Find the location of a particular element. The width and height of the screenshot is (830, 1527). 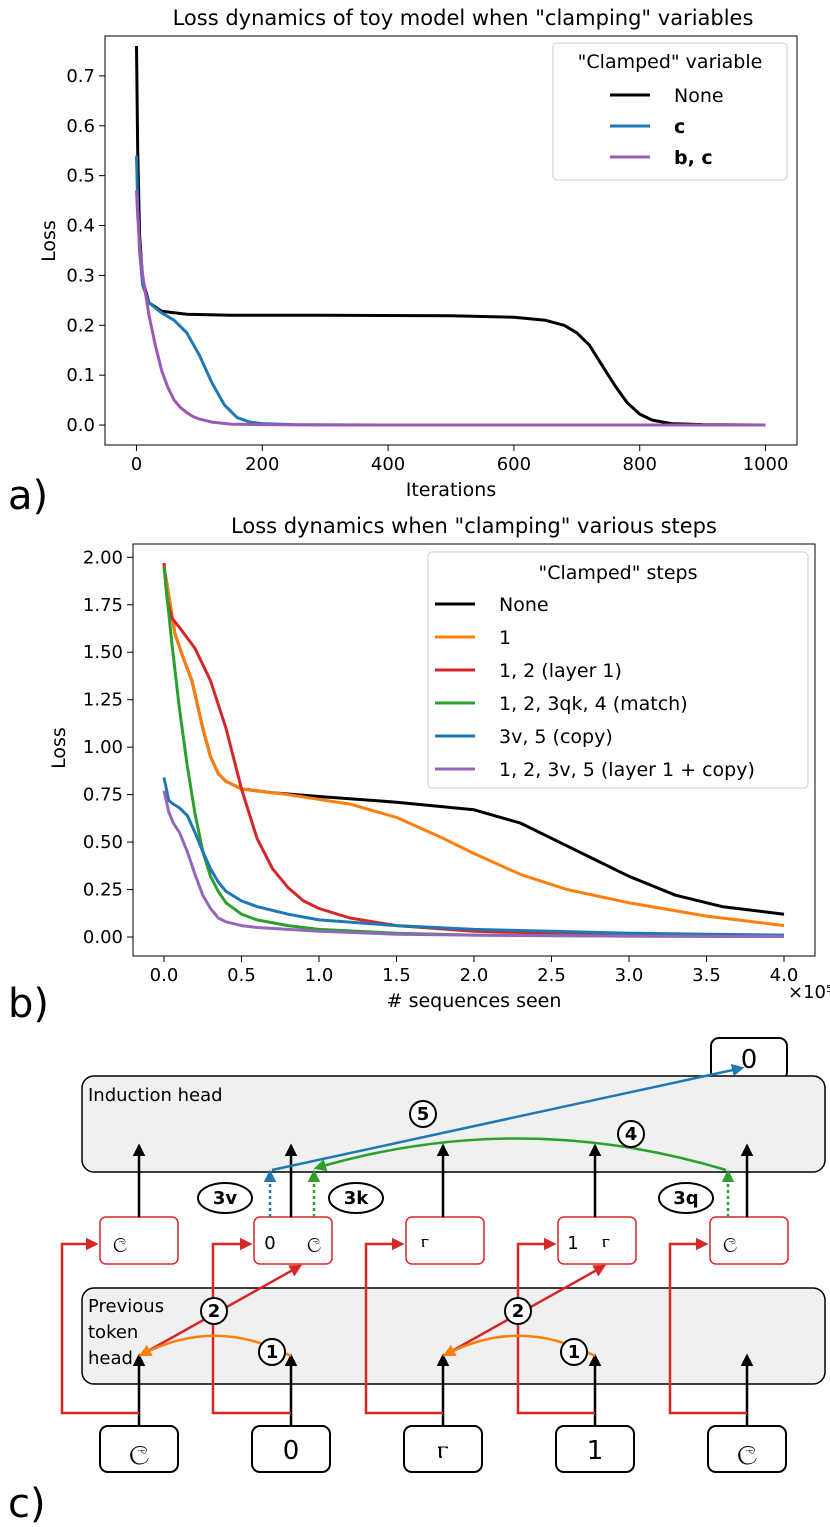

chart-b-xtick-label: 0.0 is located at coordinates (164, 975).